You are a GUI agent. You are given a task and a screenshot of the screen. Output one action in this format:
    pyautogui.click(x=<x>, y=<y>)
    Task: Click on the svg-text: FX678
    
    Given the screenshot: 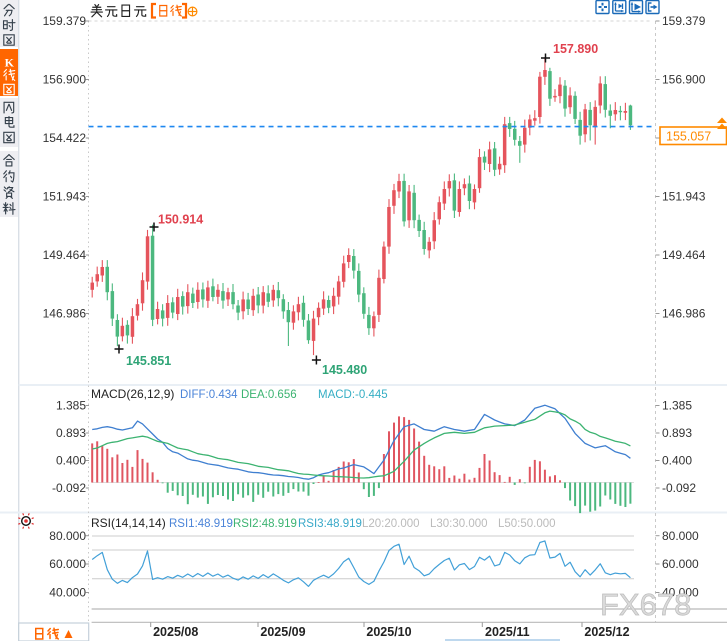 What is the action you would take?
    pyautogui.click(x=645, y=604)
    